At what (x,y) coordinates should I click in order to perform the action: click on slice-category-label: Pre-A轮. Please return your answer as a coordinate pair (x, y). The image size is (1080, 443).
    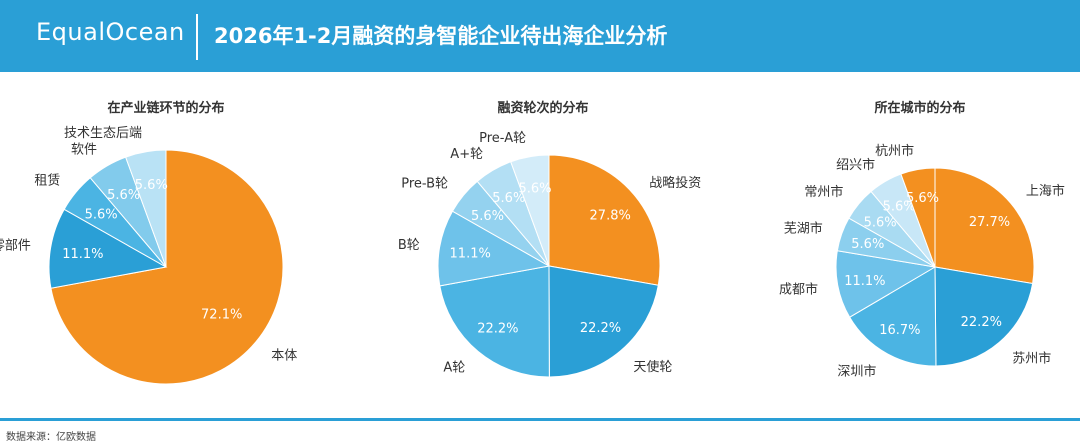
    Looking at the image, I should click on (502, 138).